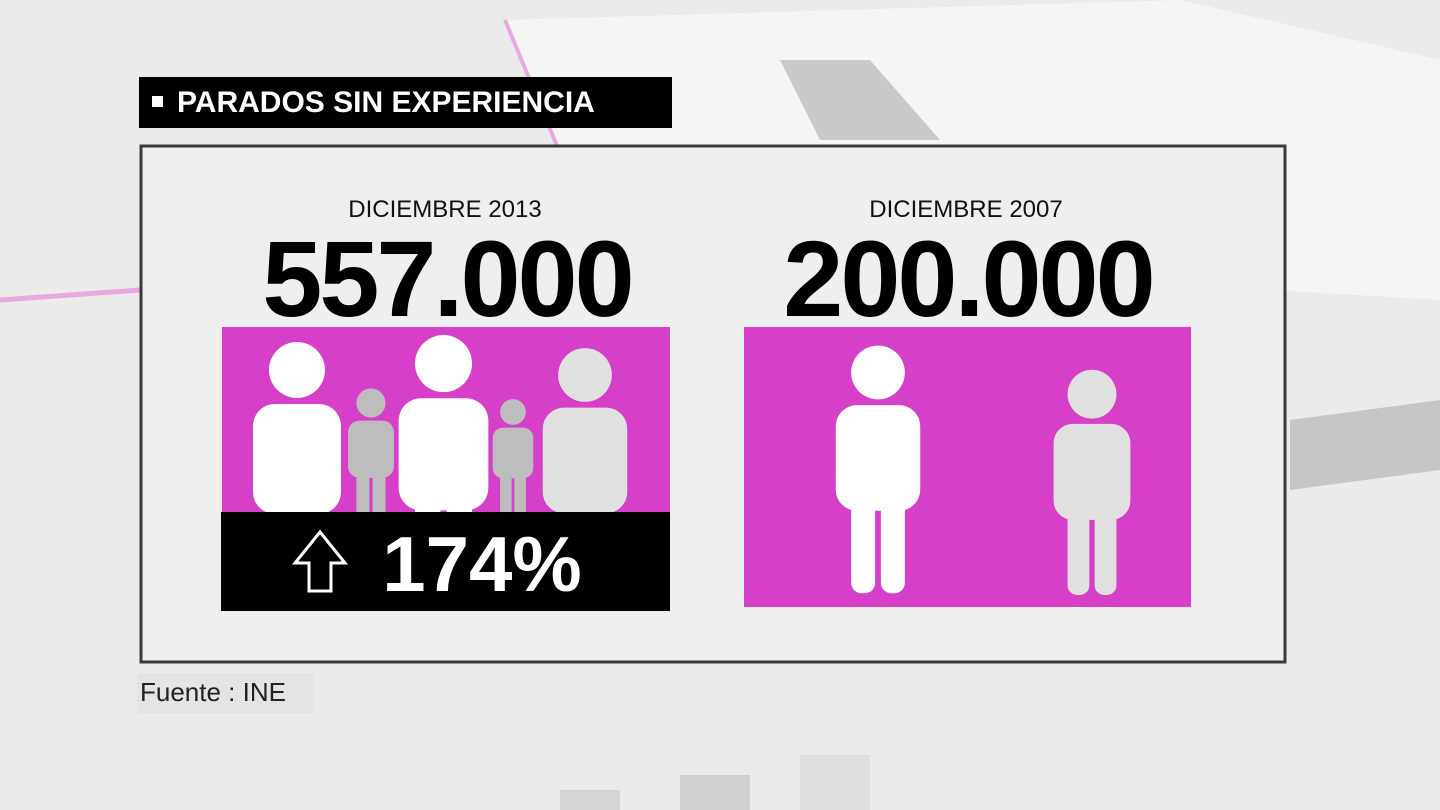 The width and height of the screenshot is (1440, 810). Describe the element at coordinates (967, 278) in the screenshot. I see `panel-value: 200.000` at that location.